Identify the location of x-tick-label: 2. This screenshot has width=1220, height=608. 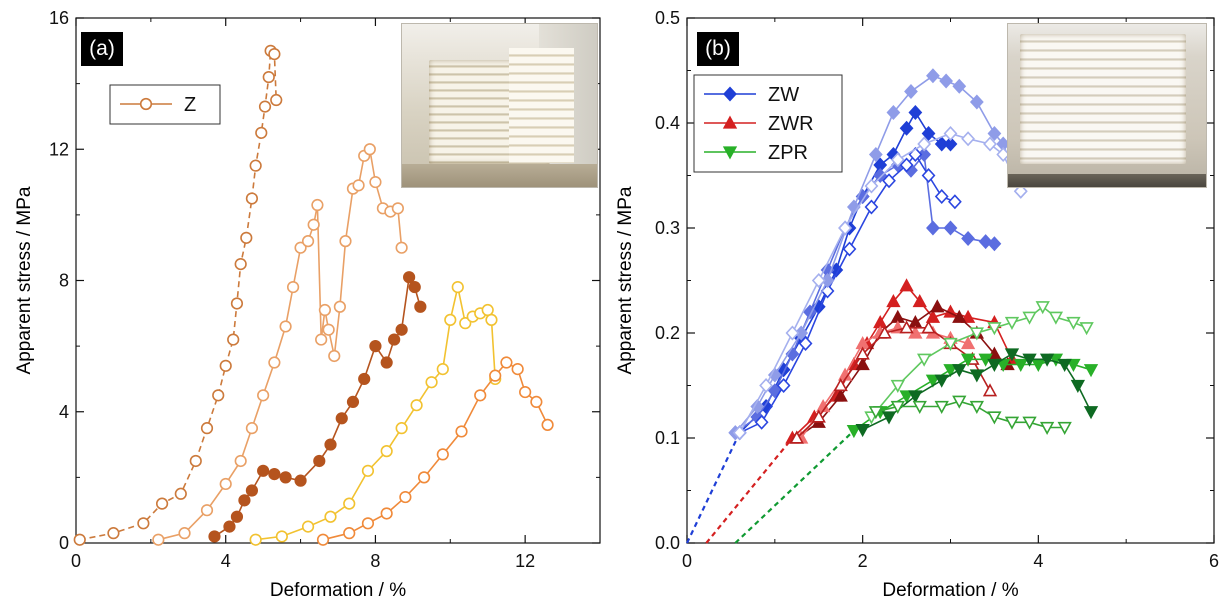
(863, 561).